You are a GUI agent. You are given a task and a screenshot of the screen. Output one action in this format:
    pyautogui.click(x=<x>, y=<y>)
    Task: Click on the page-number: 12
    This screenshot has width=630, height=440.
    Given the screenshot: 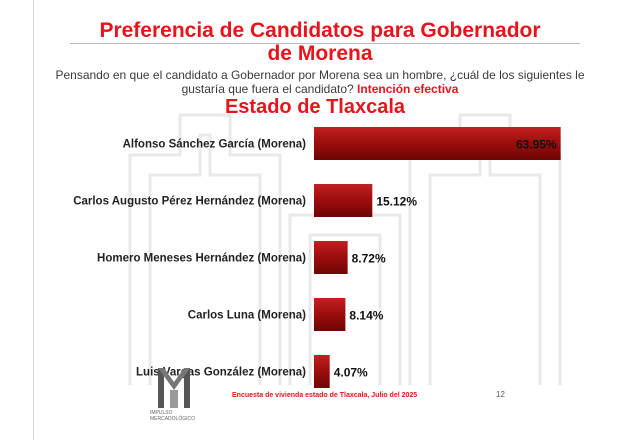 What is the action you would take?
    pyautogui.click(x=500, y=394)
    